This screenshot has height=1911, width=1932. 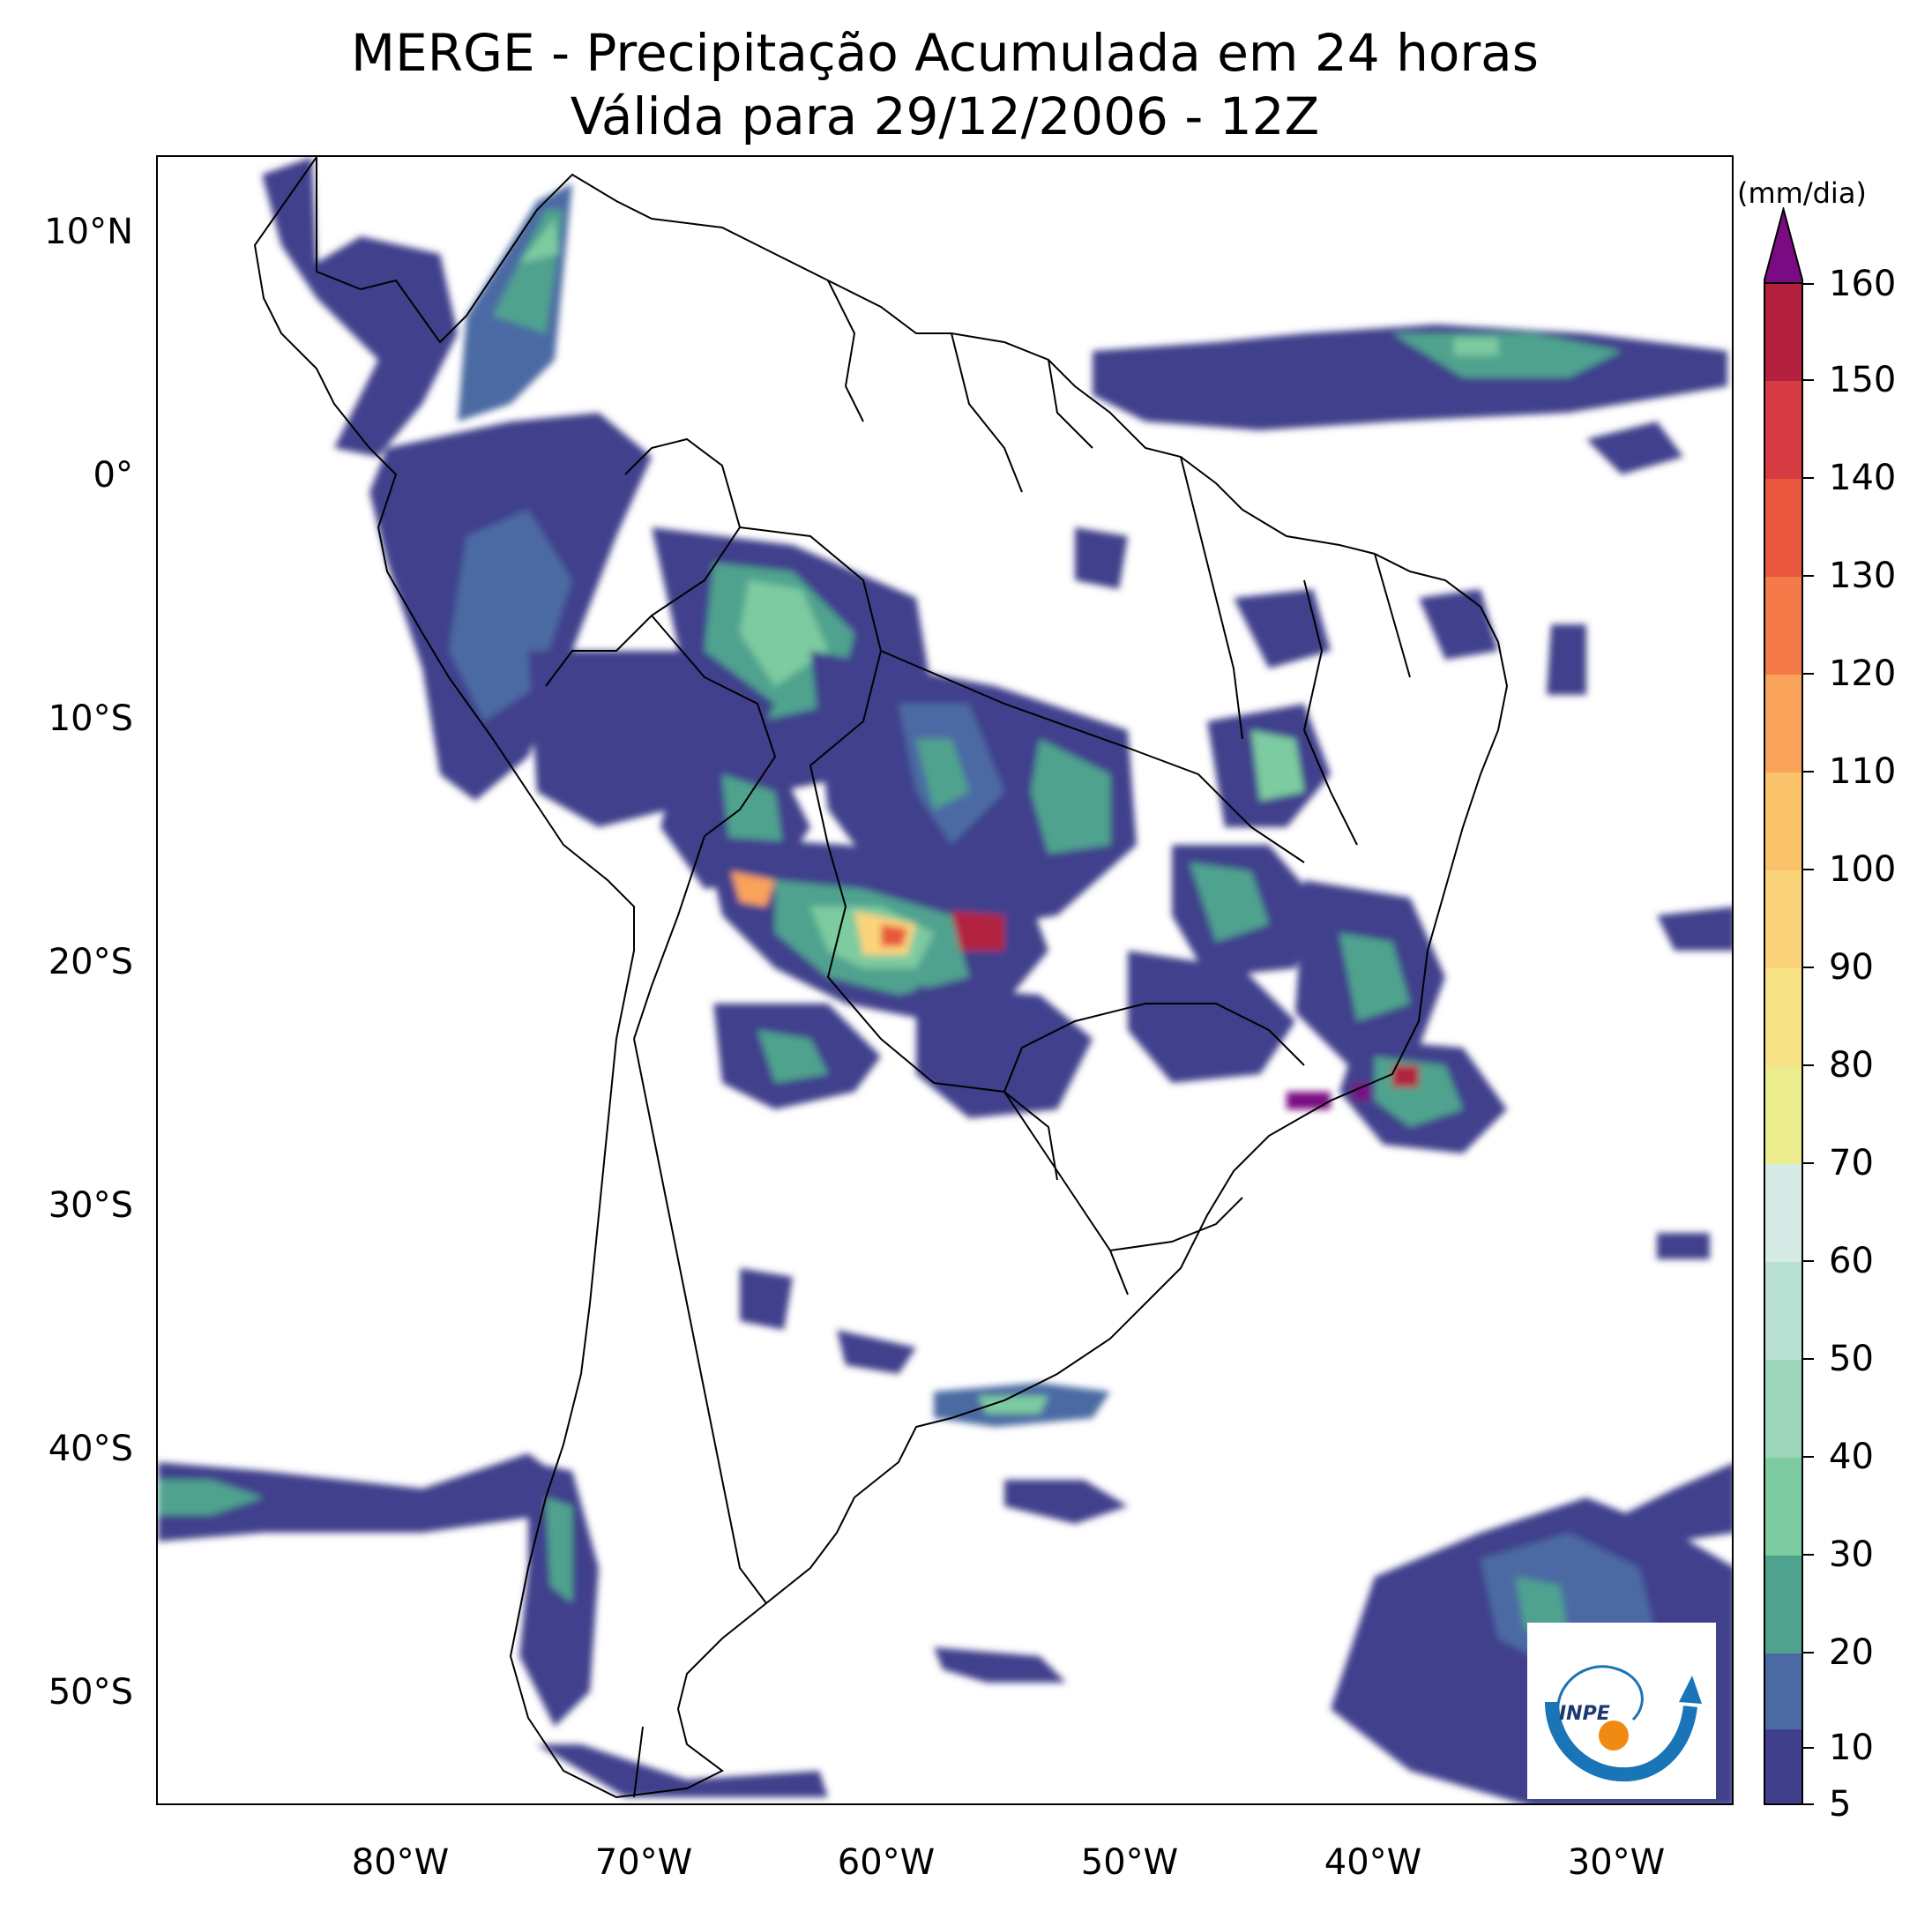 I want to click on colorbar-tick-100: 100, so click(x=1863, y=870).